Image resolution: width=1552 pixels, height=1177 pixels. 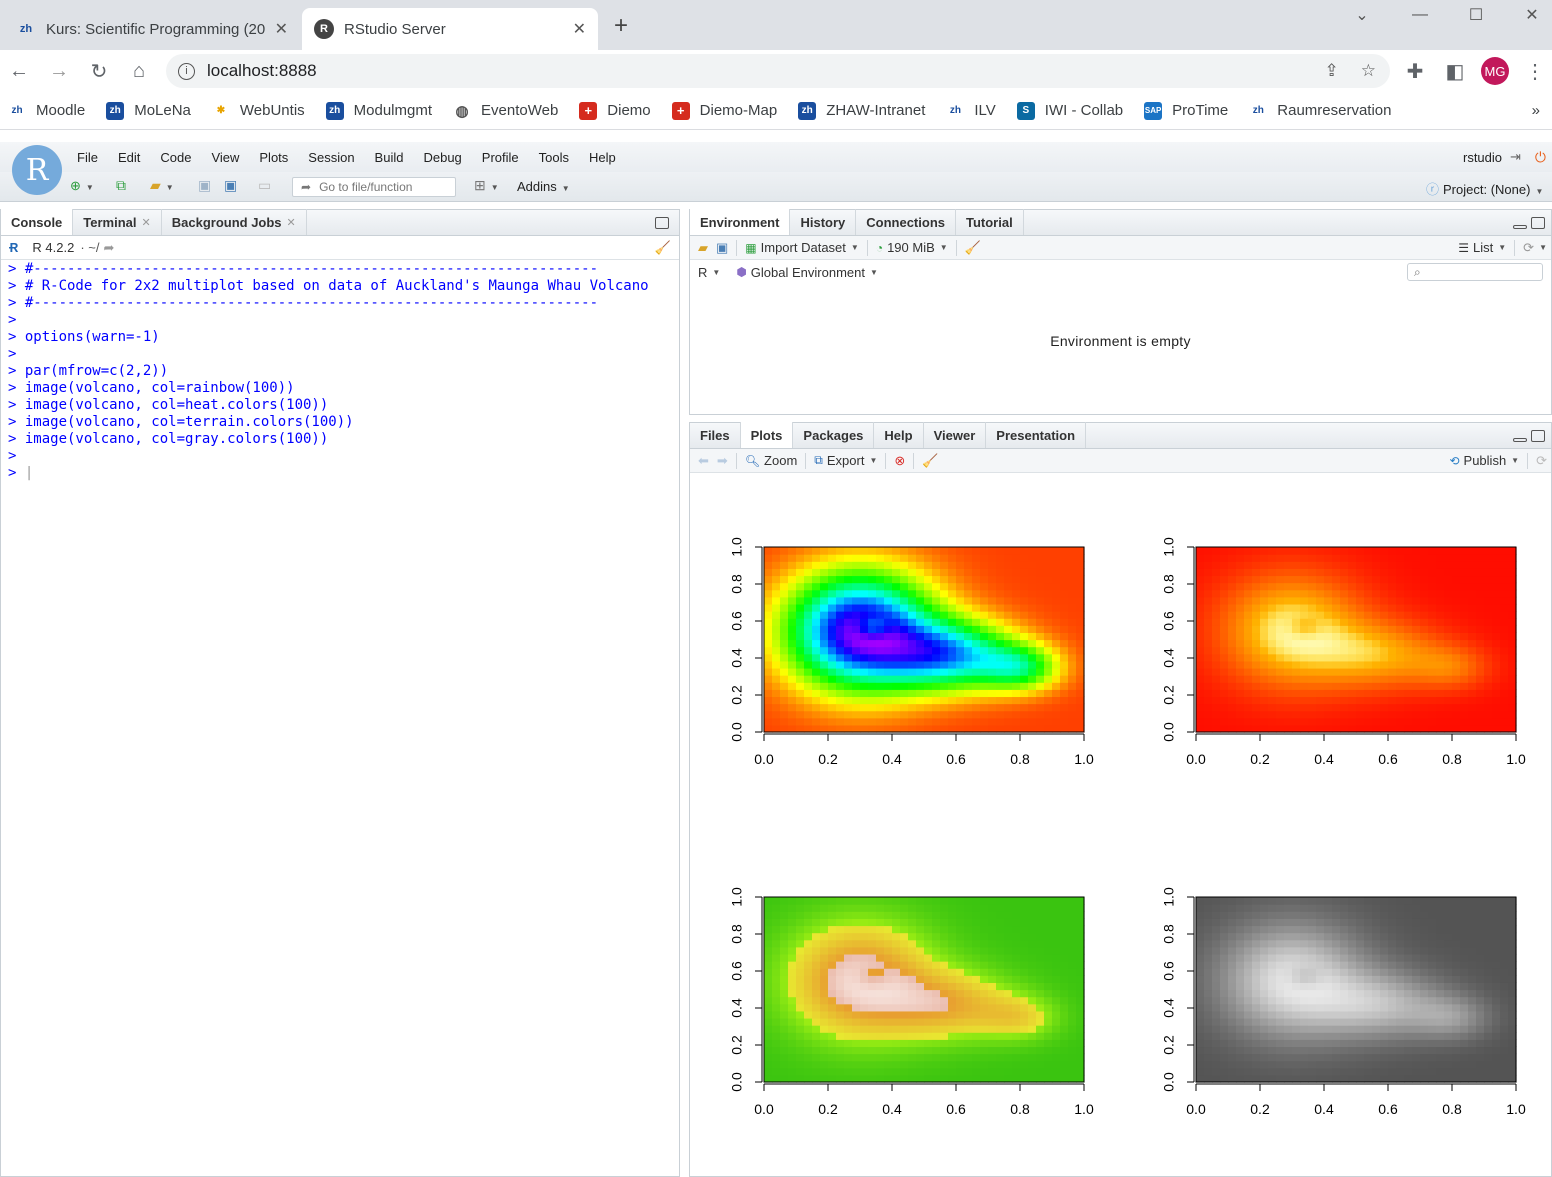 I want to click on list-view-button: ☰ List ▼, so click(x=1482, y=247).